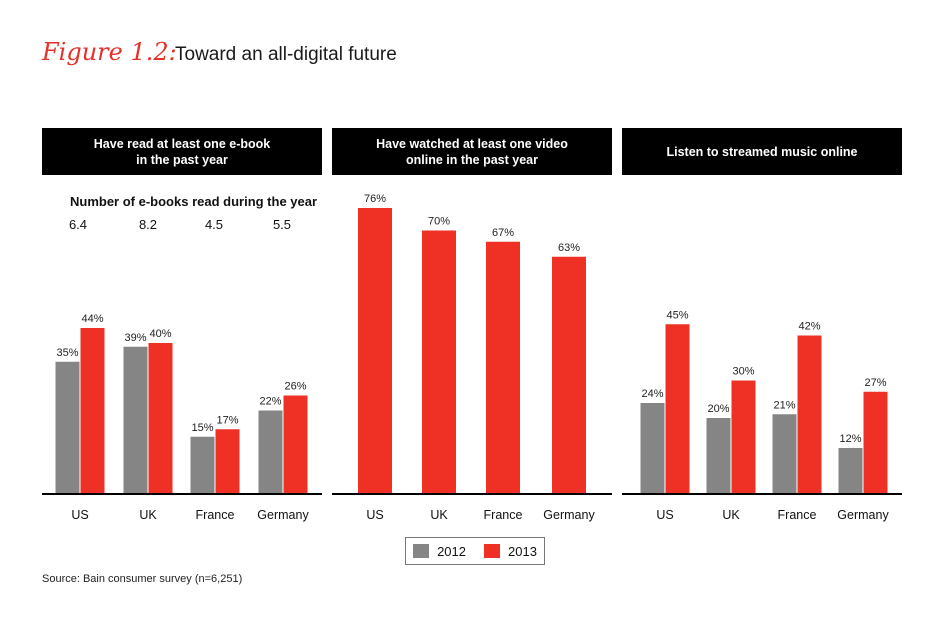 The height and width of the screenshot is (623, 950). I want to click on bar-p1-uk-2013, so click(160, 418).